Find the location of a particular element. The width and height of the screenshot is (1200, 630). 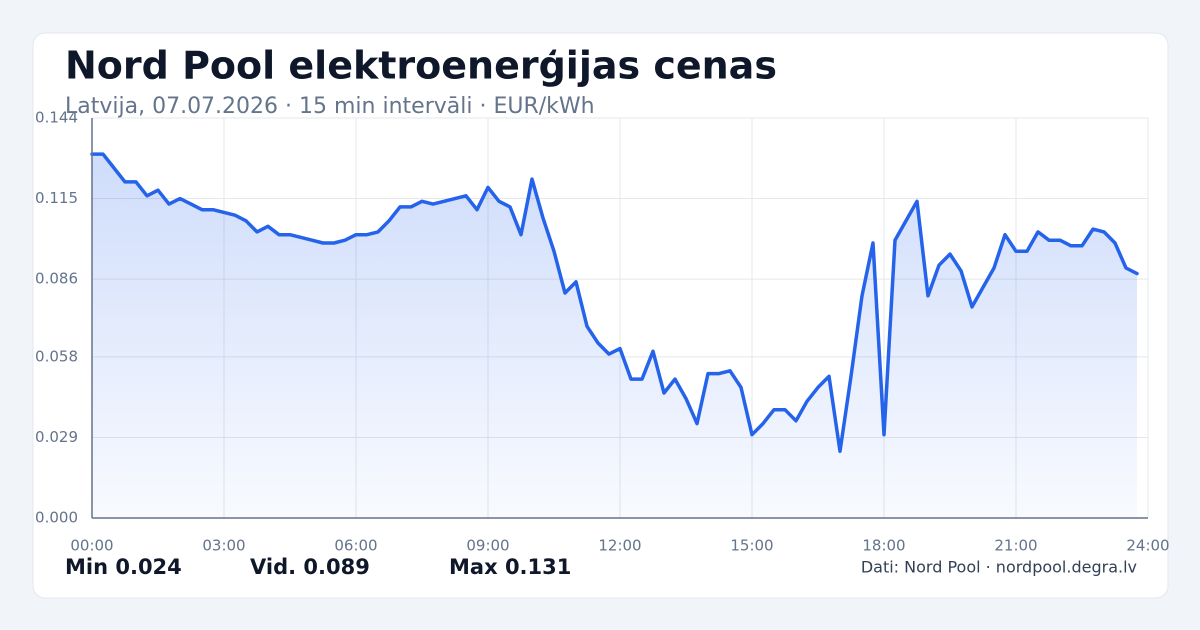

stat: Max 0.131 is located at coordinates (510, 567).